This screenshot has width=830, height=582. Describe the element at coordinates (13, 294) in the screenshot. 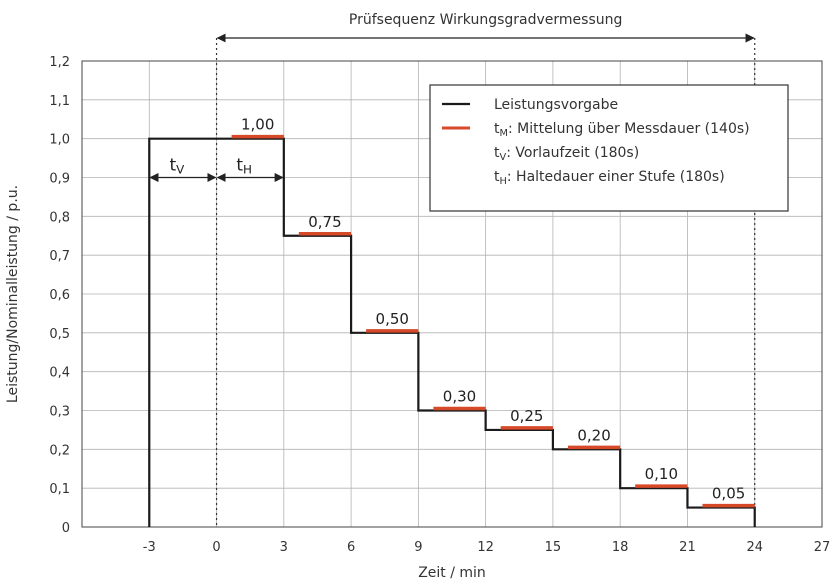

I see `y-axis-label: Leistung/Nominalleistung / p.u.` at that location.